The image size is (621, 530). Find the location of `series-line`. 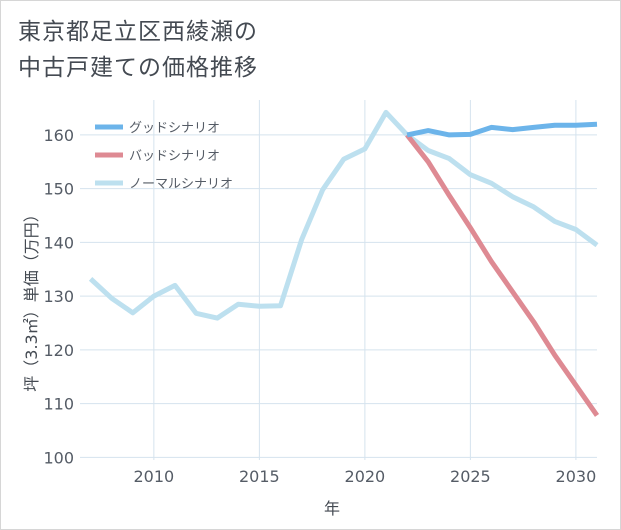

series-line is located at coordinates (502, 129).